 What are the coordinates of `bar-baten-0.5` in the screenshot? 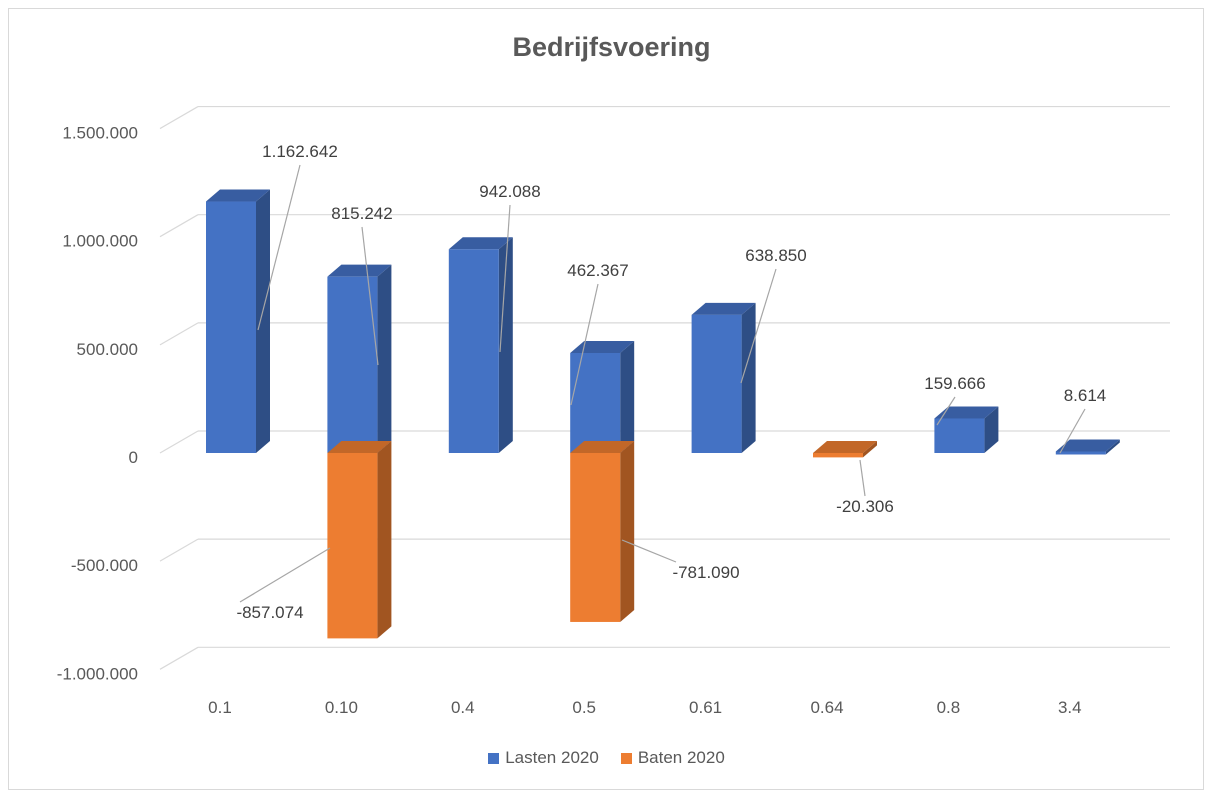 It's located at (595, 537).